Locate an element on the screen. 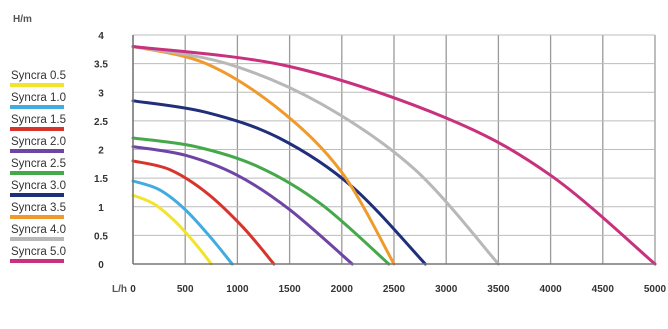 The height and width of the screenshot is (329, 668). y-axis-label: H/m is located at coordinates (22, 19).